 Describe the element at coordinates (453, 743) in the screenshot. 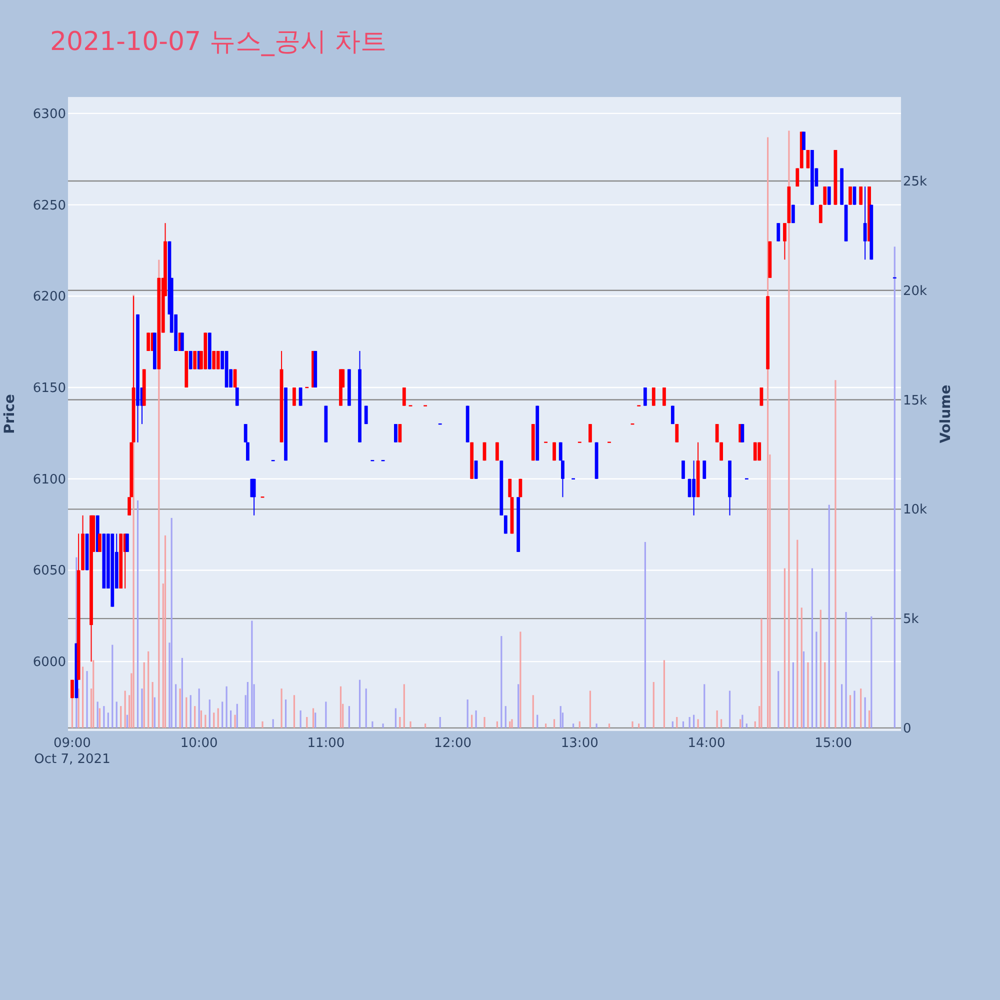

I see `x-tick-label: 12:00` at that location.